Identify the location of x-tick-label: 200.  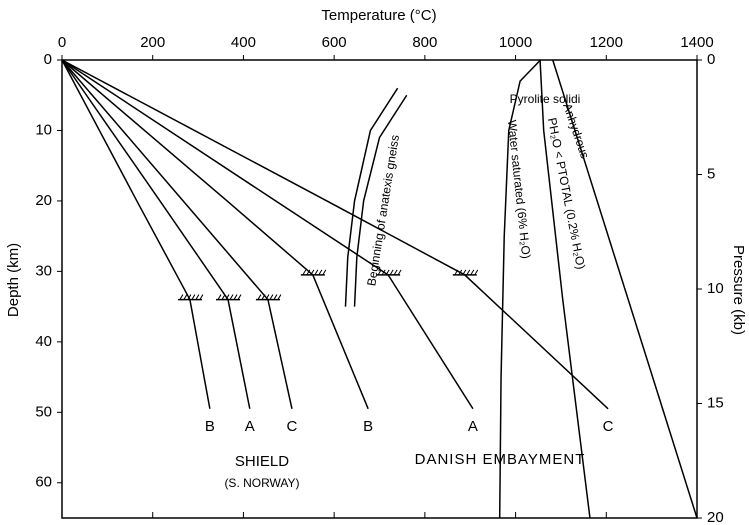
(152, 42).